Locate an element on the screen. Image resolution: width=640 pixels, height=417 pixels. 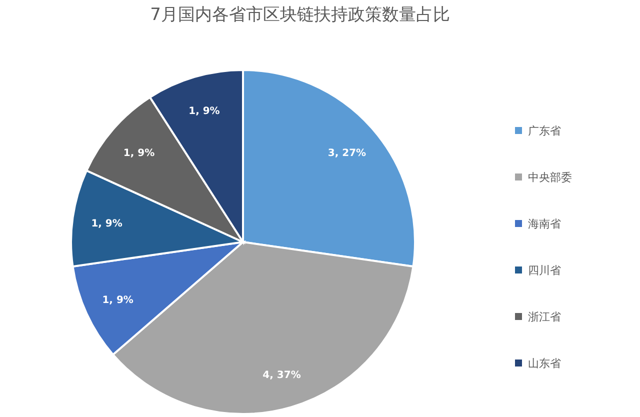
legend-label: 四川省 is located at coordinates (544, 270).